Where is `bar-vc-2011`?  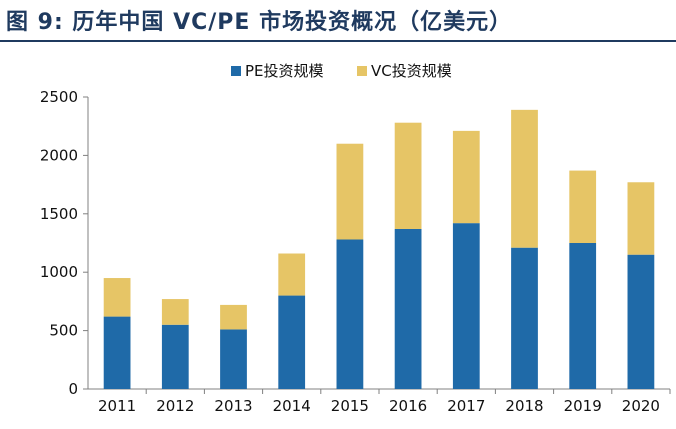
bar-vc-2011 is located at coordinates (117, 297).